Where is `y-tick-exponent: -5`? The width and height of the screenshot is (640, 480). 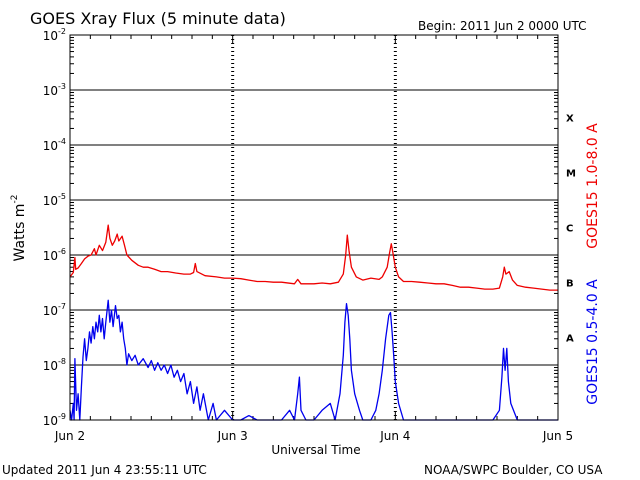 y-tick-exponent: -5 is located at coordinates (62, 196).